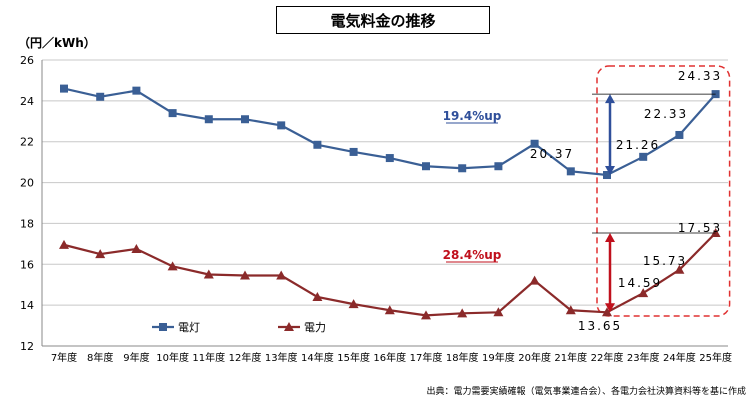 The image size is (750, 403). I want to click on x-tick-label: 8年度, so click(100, 357).